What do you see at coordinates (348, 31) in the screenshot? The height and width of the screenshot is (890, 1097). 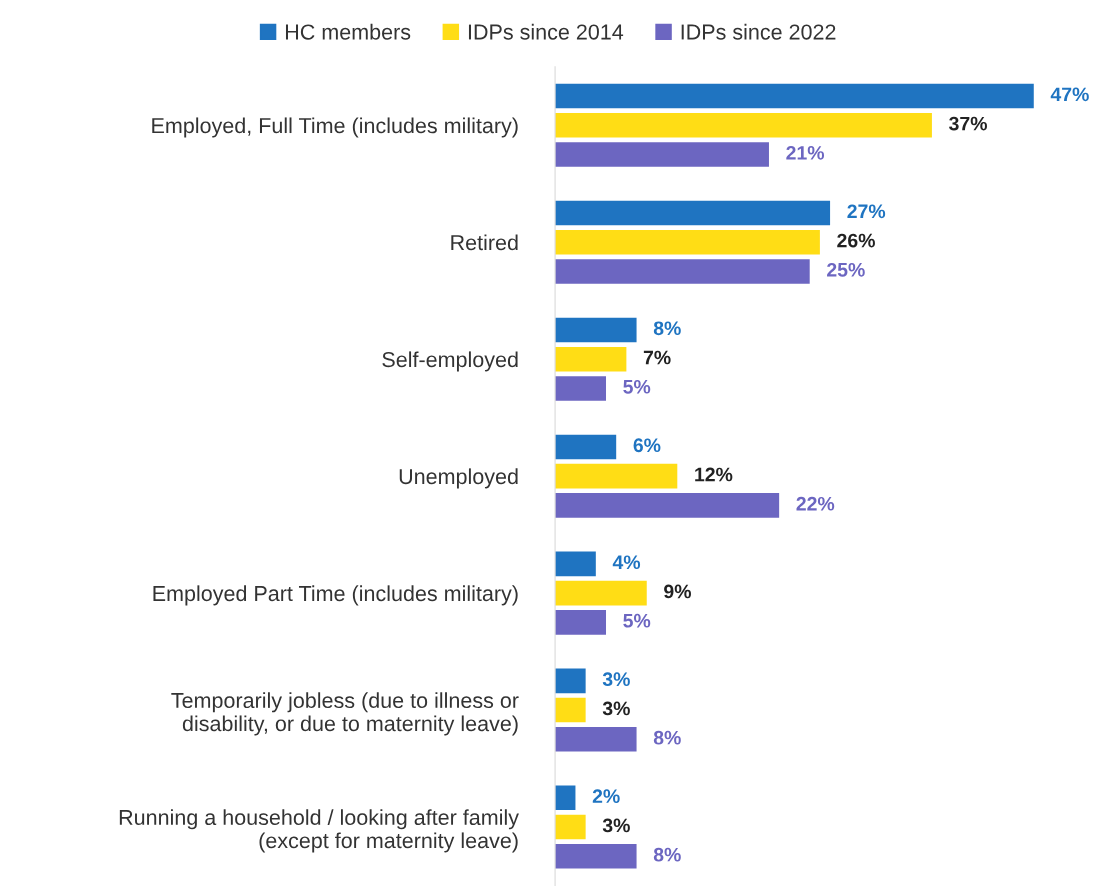 I see `legend-label: HC members` at bounding box center [348, 31].